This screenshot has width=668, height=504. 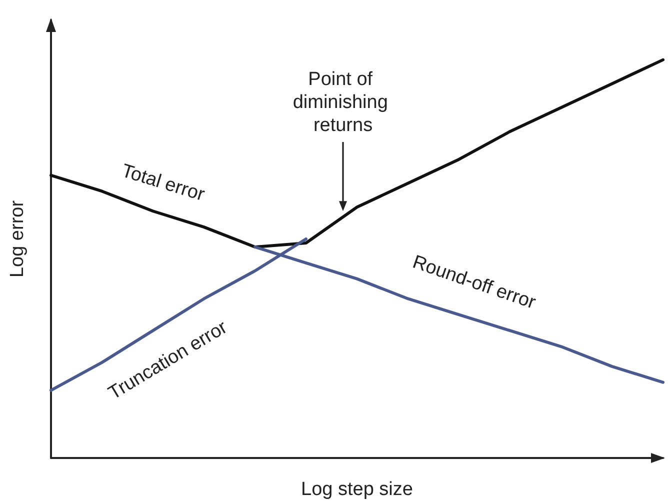 What do you see at coordinates (343, 102) in the screenshot?
I see `annotation: Point of diminishing returns` at bounding box center [343, 102].